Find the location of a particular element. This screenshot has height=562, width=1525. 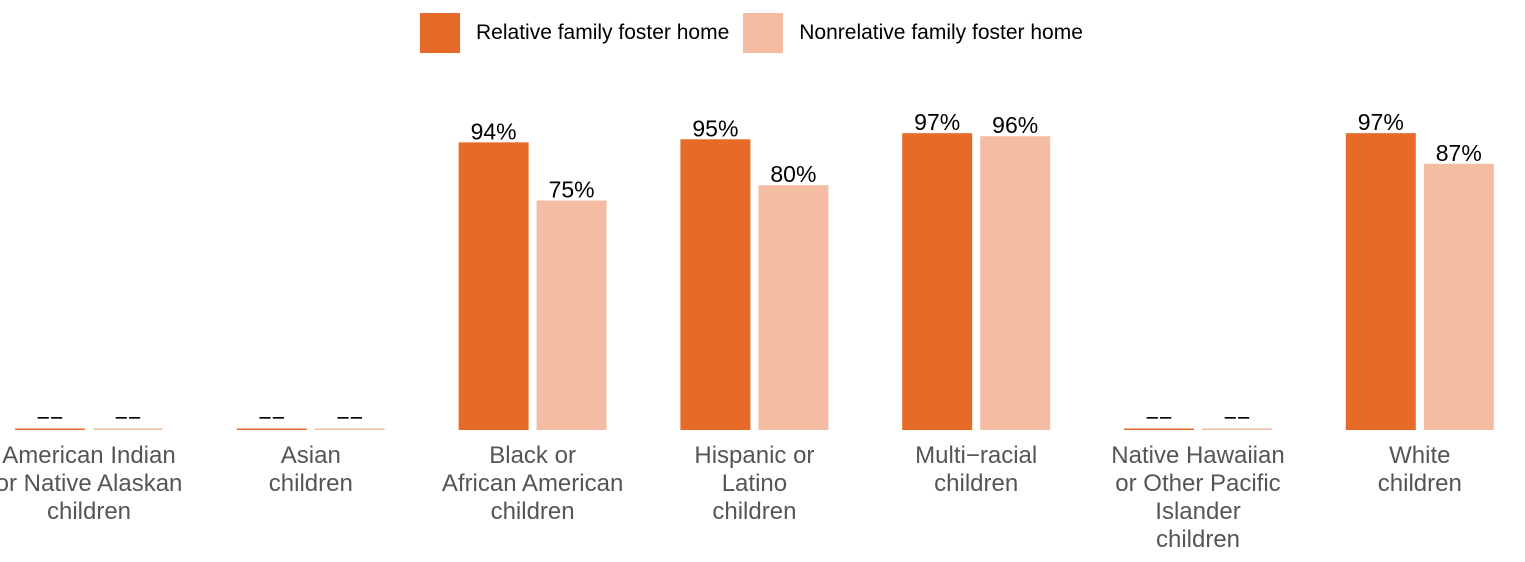

data-label-relative-1: −− is located at coordinates (271, 418).